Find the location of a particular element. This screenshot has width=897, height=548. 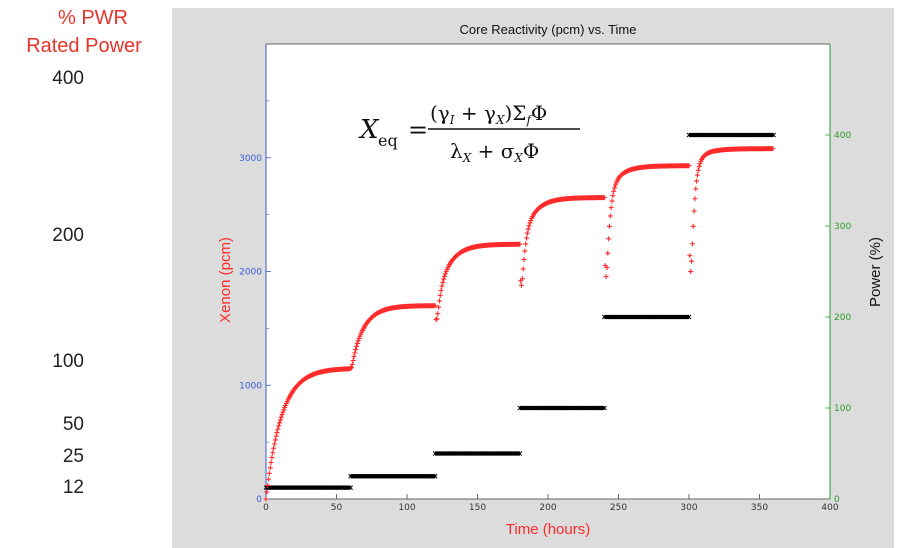

y-tick-label-right: 300 is located at coordinates (842, 227).